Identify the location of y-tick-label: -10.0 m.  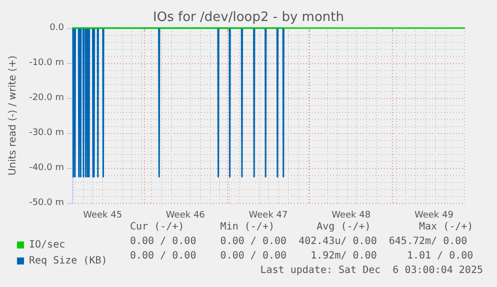
(46, 63).